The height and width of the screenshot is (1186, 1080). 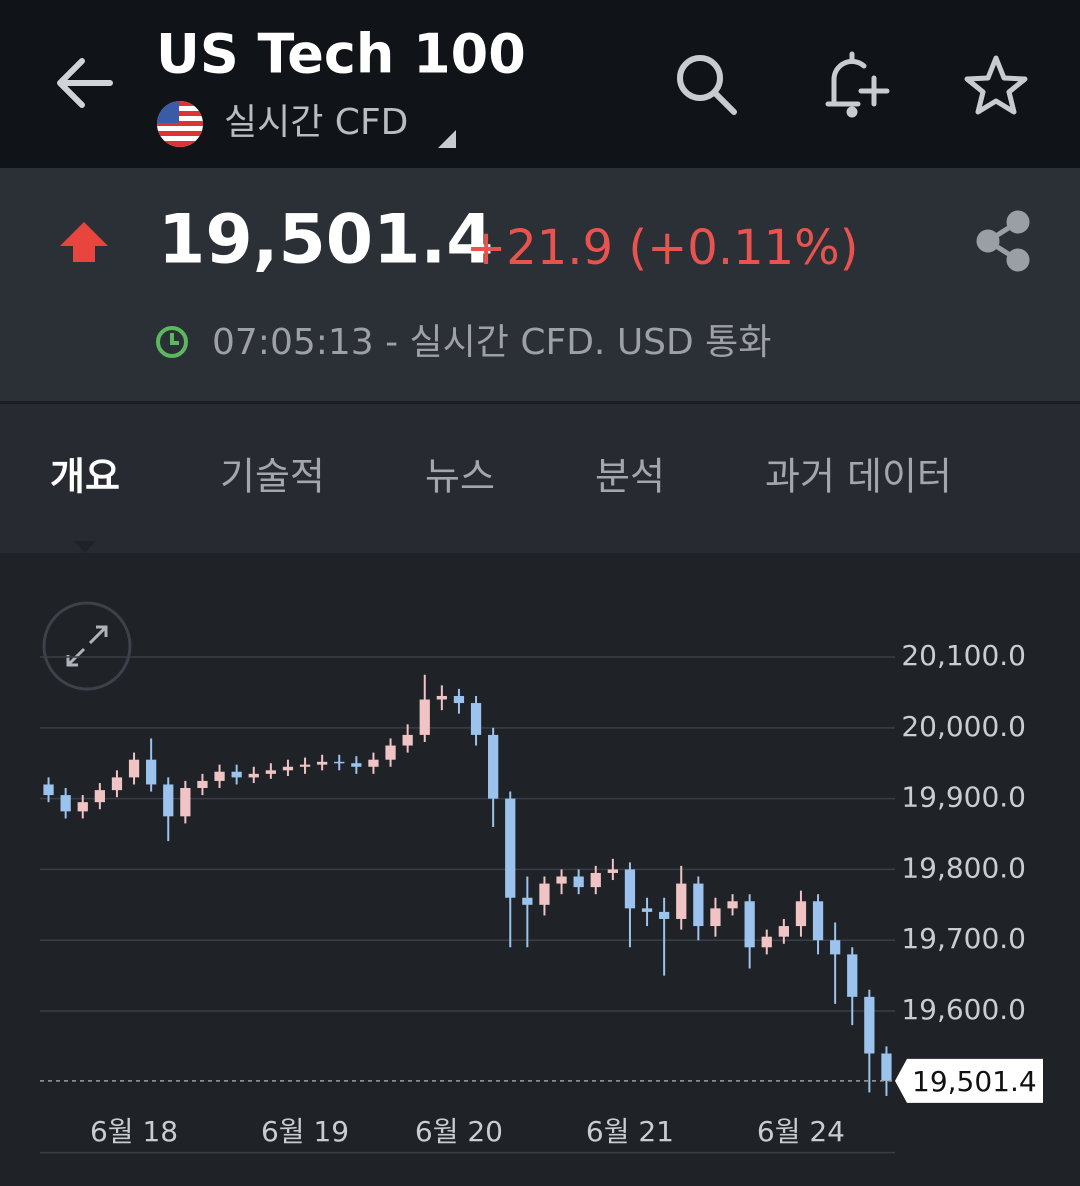 I want to click on subtitle: 실시간 CFD, so click(x=316, y=122).